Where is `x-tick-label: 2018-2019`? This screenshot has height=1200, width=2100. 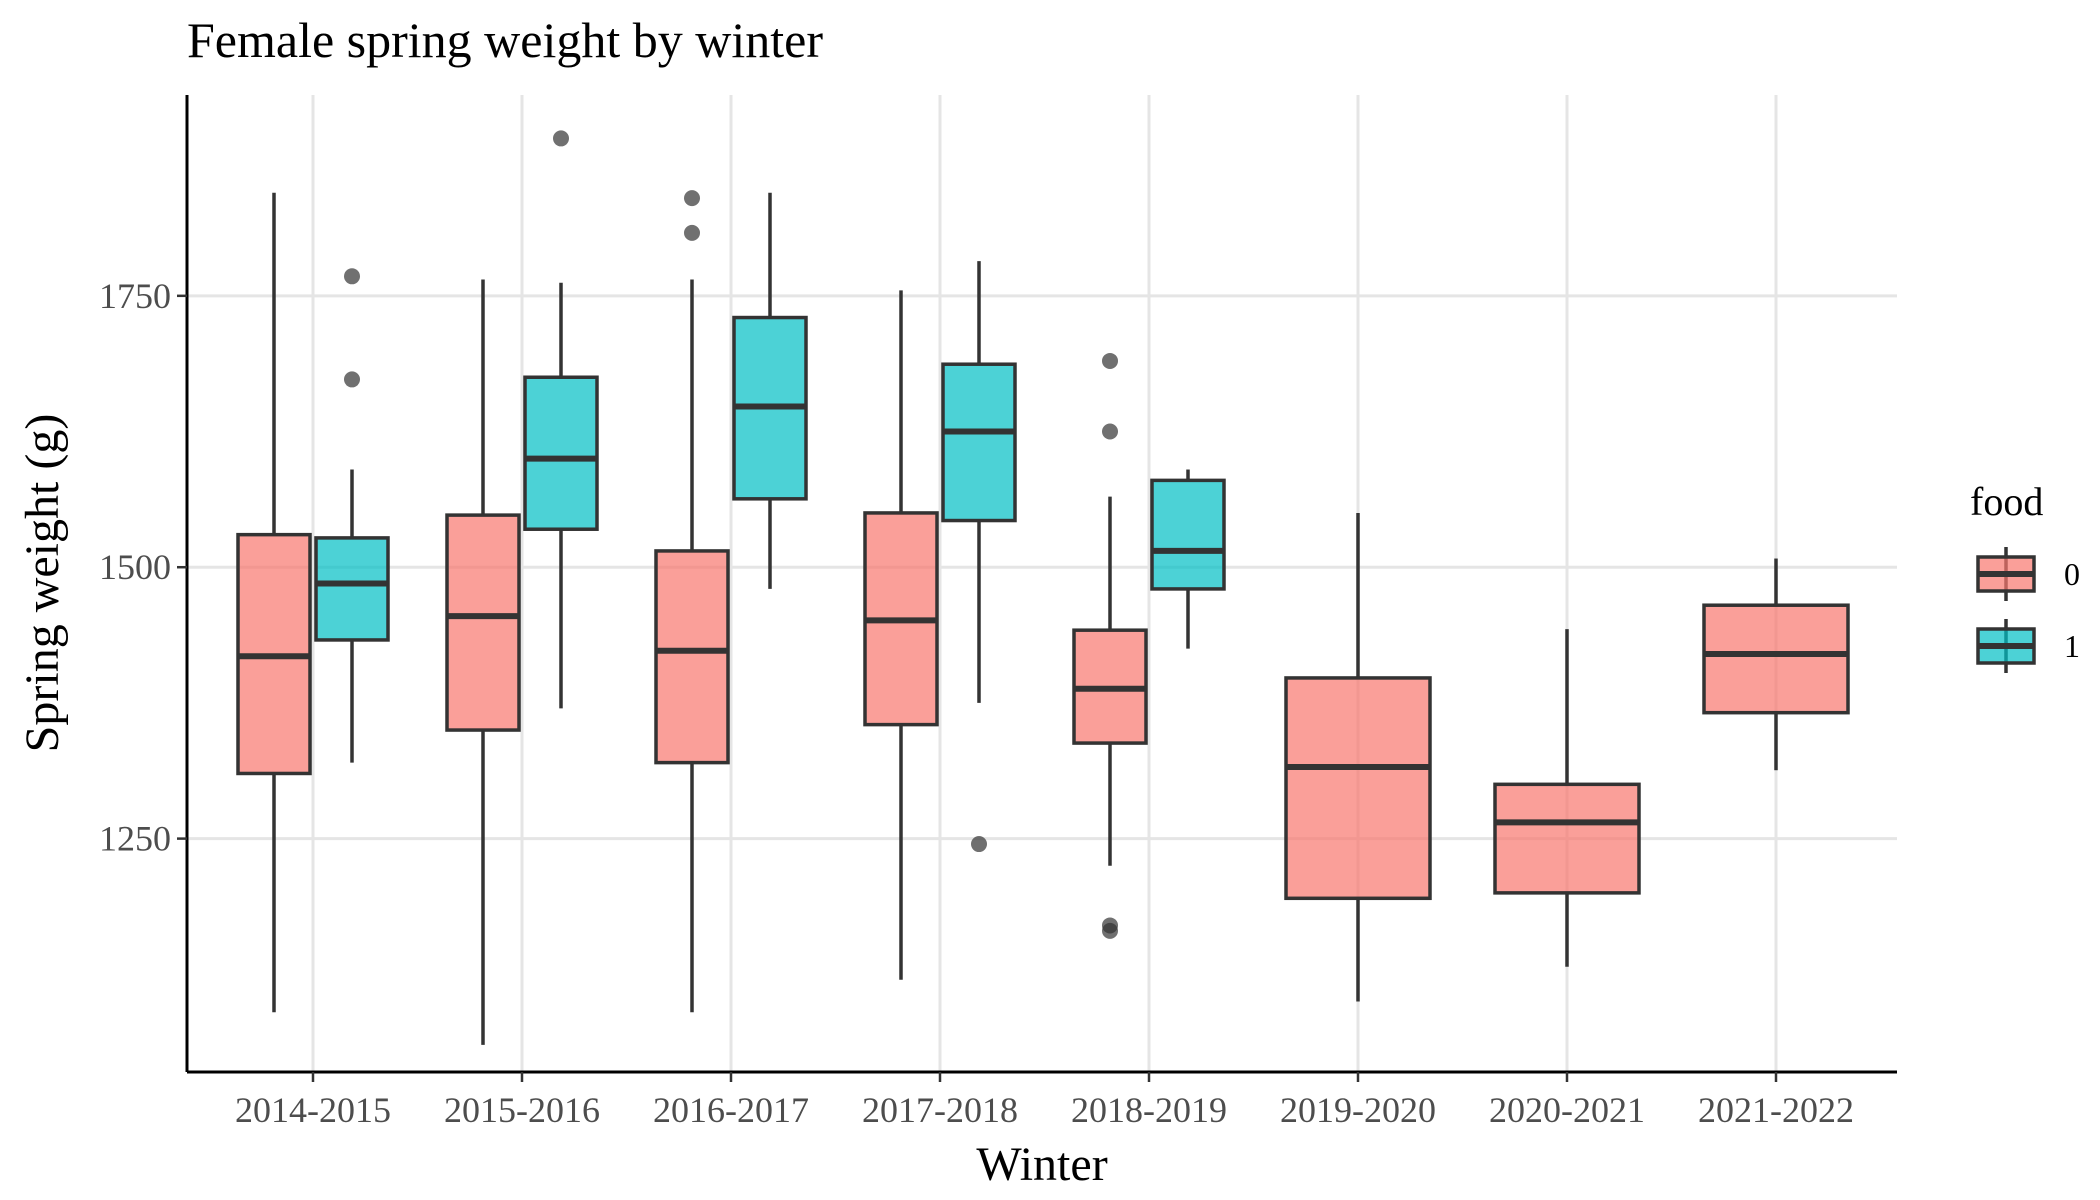
x-tick-label: 2018-2019 is located at coordinates (1149, 1110).